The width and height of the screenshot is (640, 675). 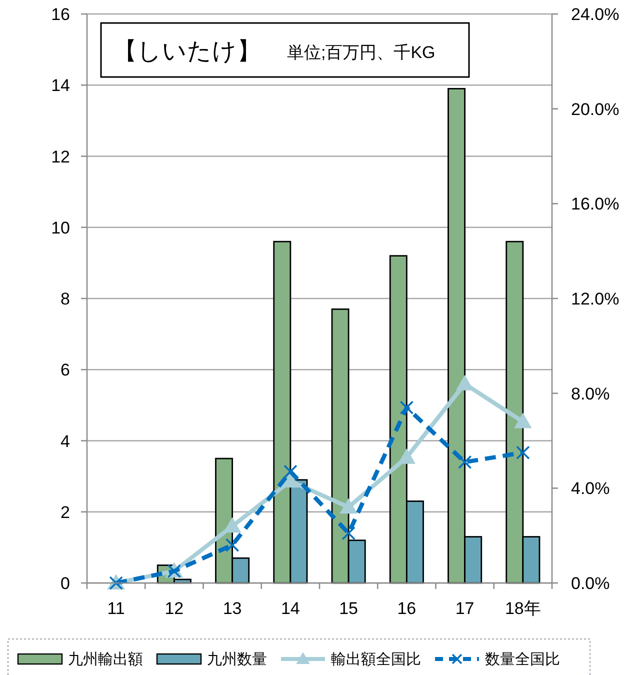 I want to click on x-tick-label: 14, so click(x=290, y=608).